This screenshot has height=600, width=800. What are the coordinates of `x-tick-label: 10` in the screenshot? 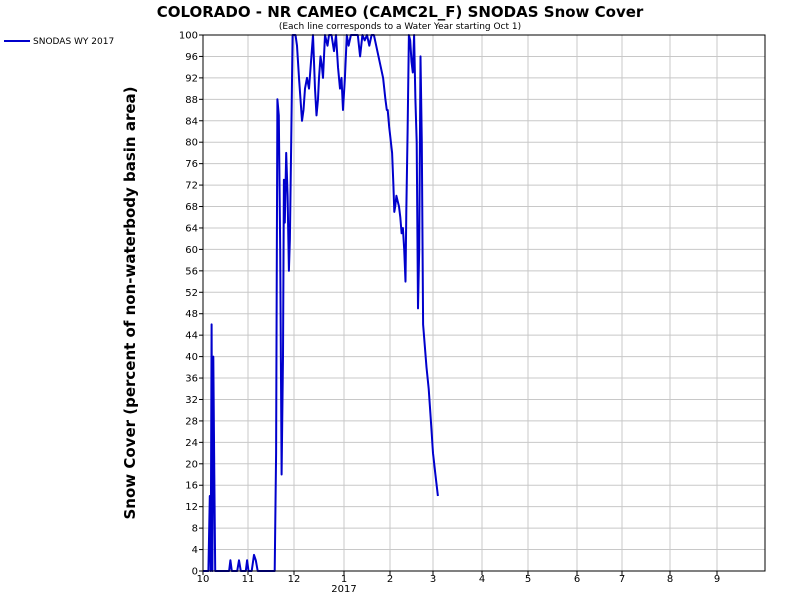 It's located at (203, 579).